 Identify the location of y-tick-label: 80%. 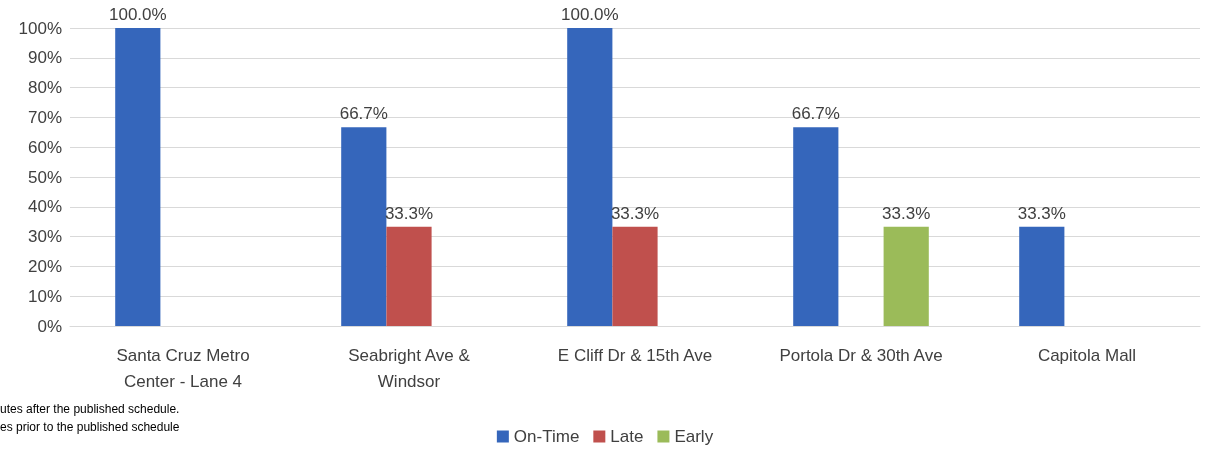
(44, 88).